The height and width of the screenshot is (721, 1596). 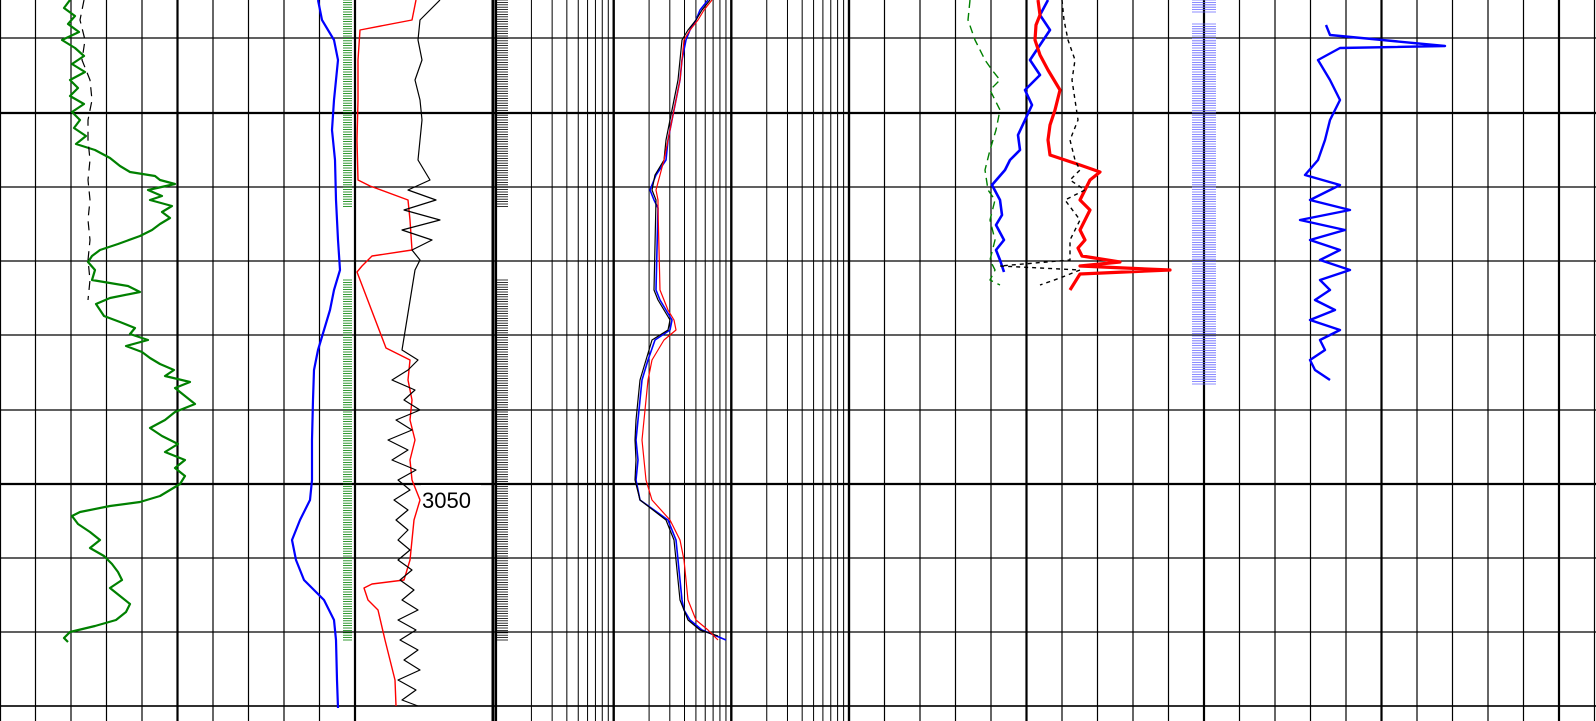 I want to click on depth-label: 3050, so click(x=446, y=500).